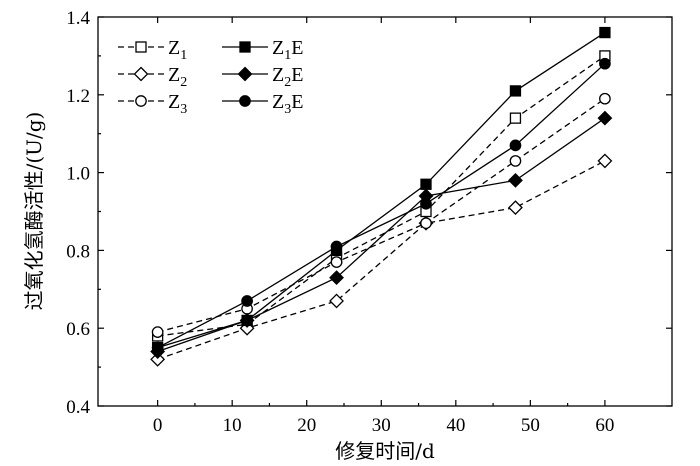  Describe the element at coordinates (78, 96) in the screenshot. I see `y-tick-label: 1.2` at that location.